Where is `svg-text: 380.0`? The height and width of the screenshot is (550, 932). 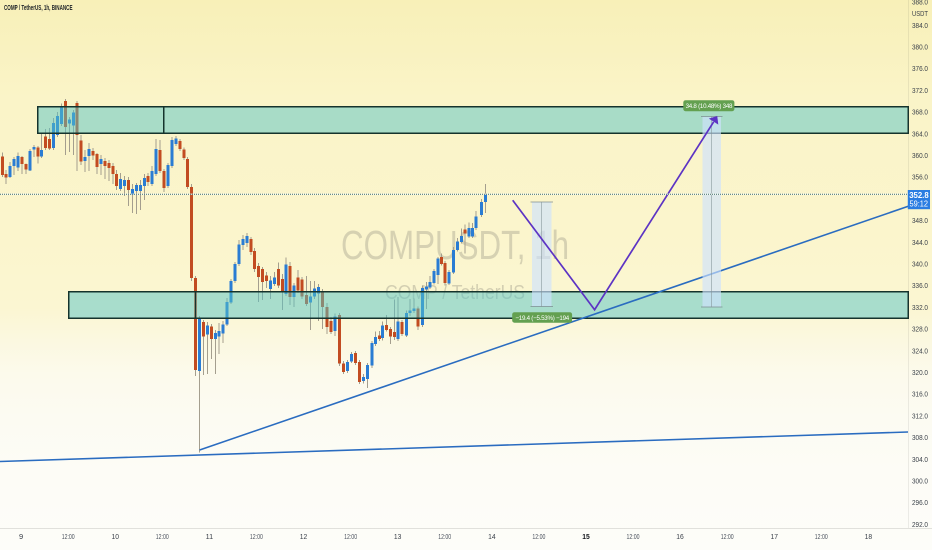
svg-text: 380.0 is located at coordinates (920, 47).